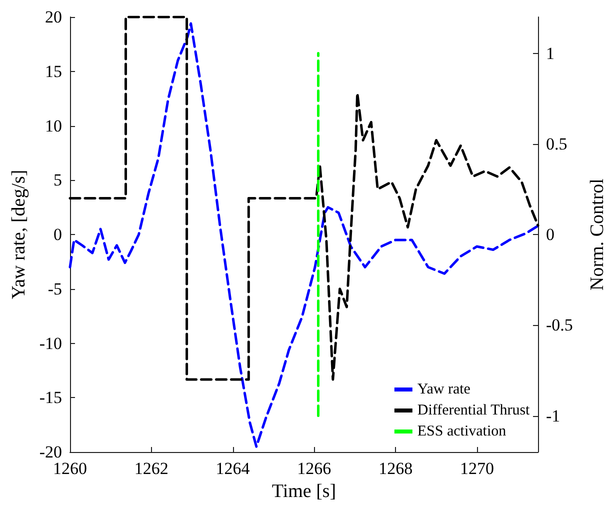 This screenshot has height=514, width=615. Describe the element at coordinates (550, 234) in the screenshot. I see `y2-tick-label: 0` at that location.